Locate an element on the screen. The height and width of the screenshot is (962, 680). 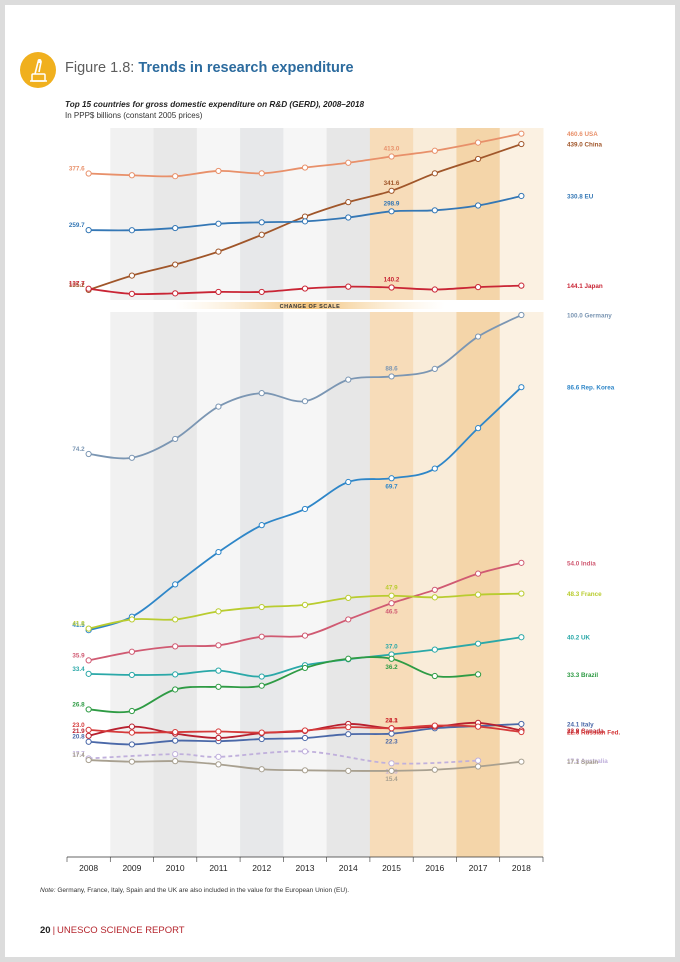
start-value-label: 20.8 is located at coordinates (78, 737).